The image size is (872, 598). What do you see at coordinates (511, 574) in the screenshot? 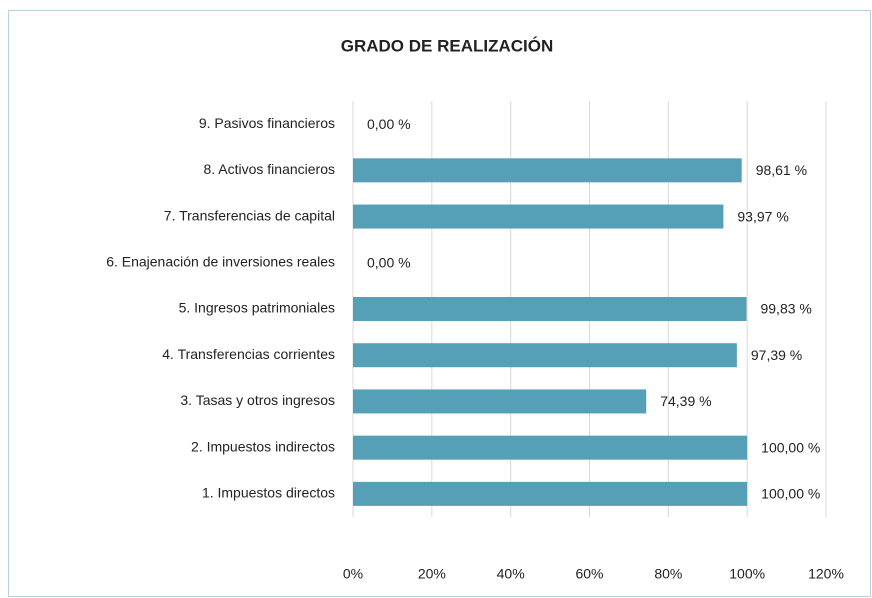
I see `x-tick-label: 40%` at bounding box center [511, 574].